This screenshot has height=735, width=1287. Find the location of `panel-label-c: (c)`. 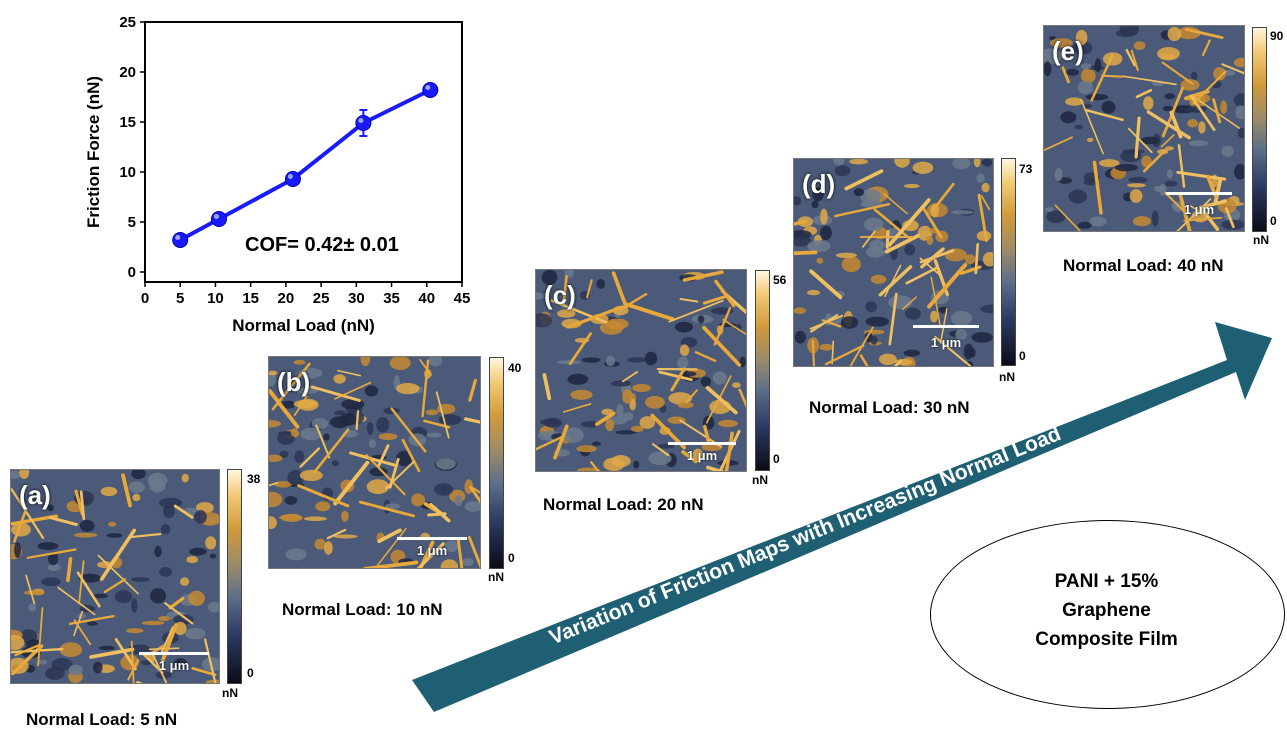

panel-label-c: (c) is located at coordinates (560, 295).